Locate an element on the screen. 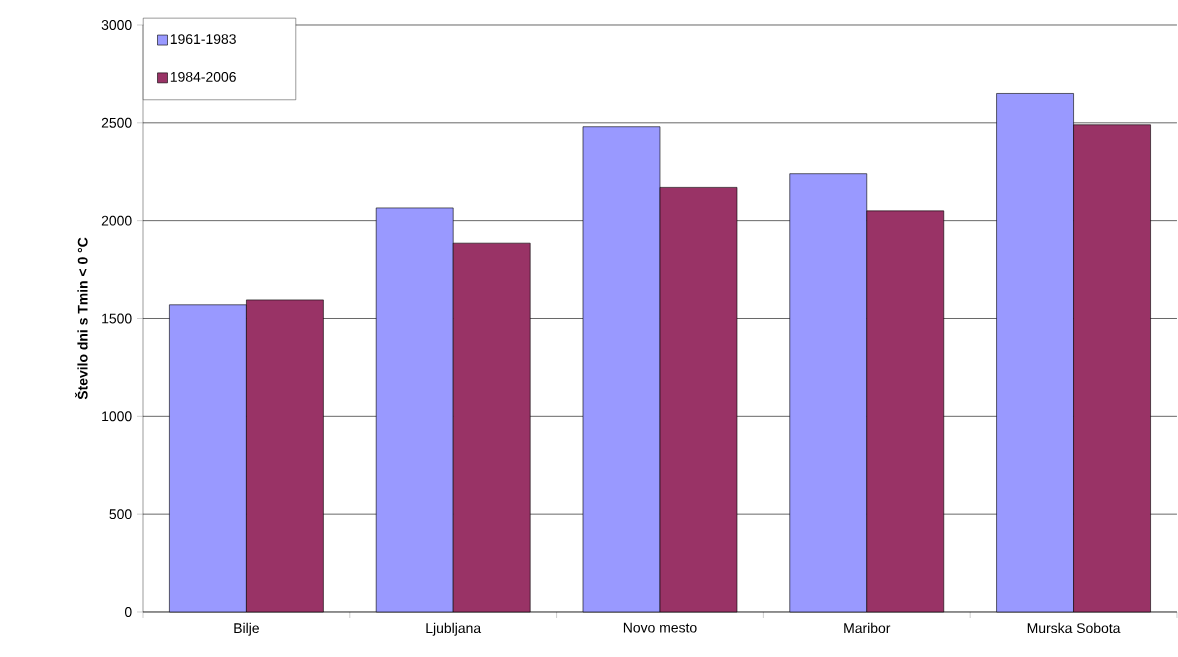  y-tick-label: 2000 is located at coordinates (116, 220).